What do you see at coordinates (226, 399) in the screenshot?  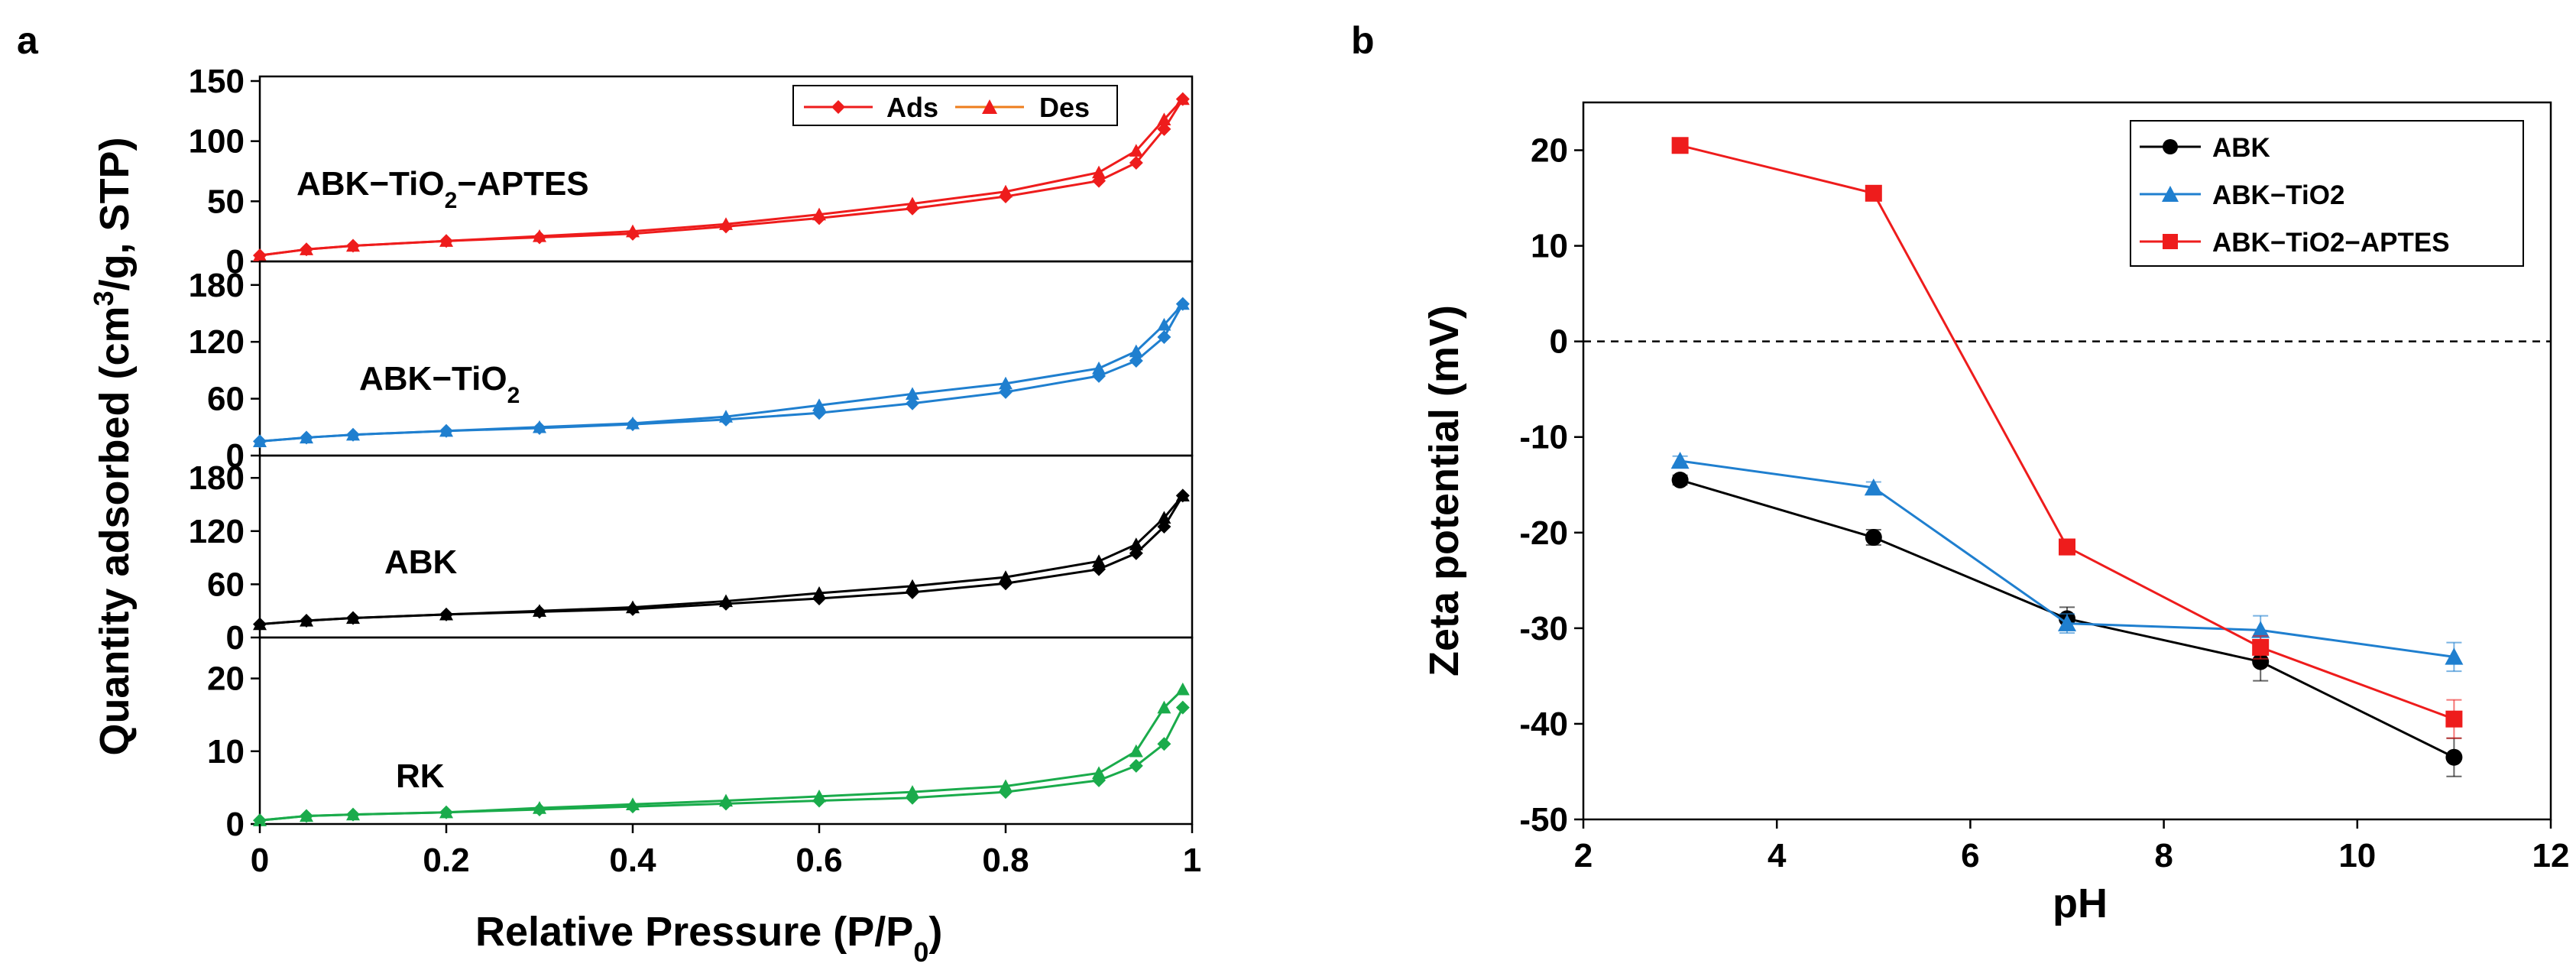 I see `subplot-1-ytick-label-1: 60` at bounding box center [226, 399].